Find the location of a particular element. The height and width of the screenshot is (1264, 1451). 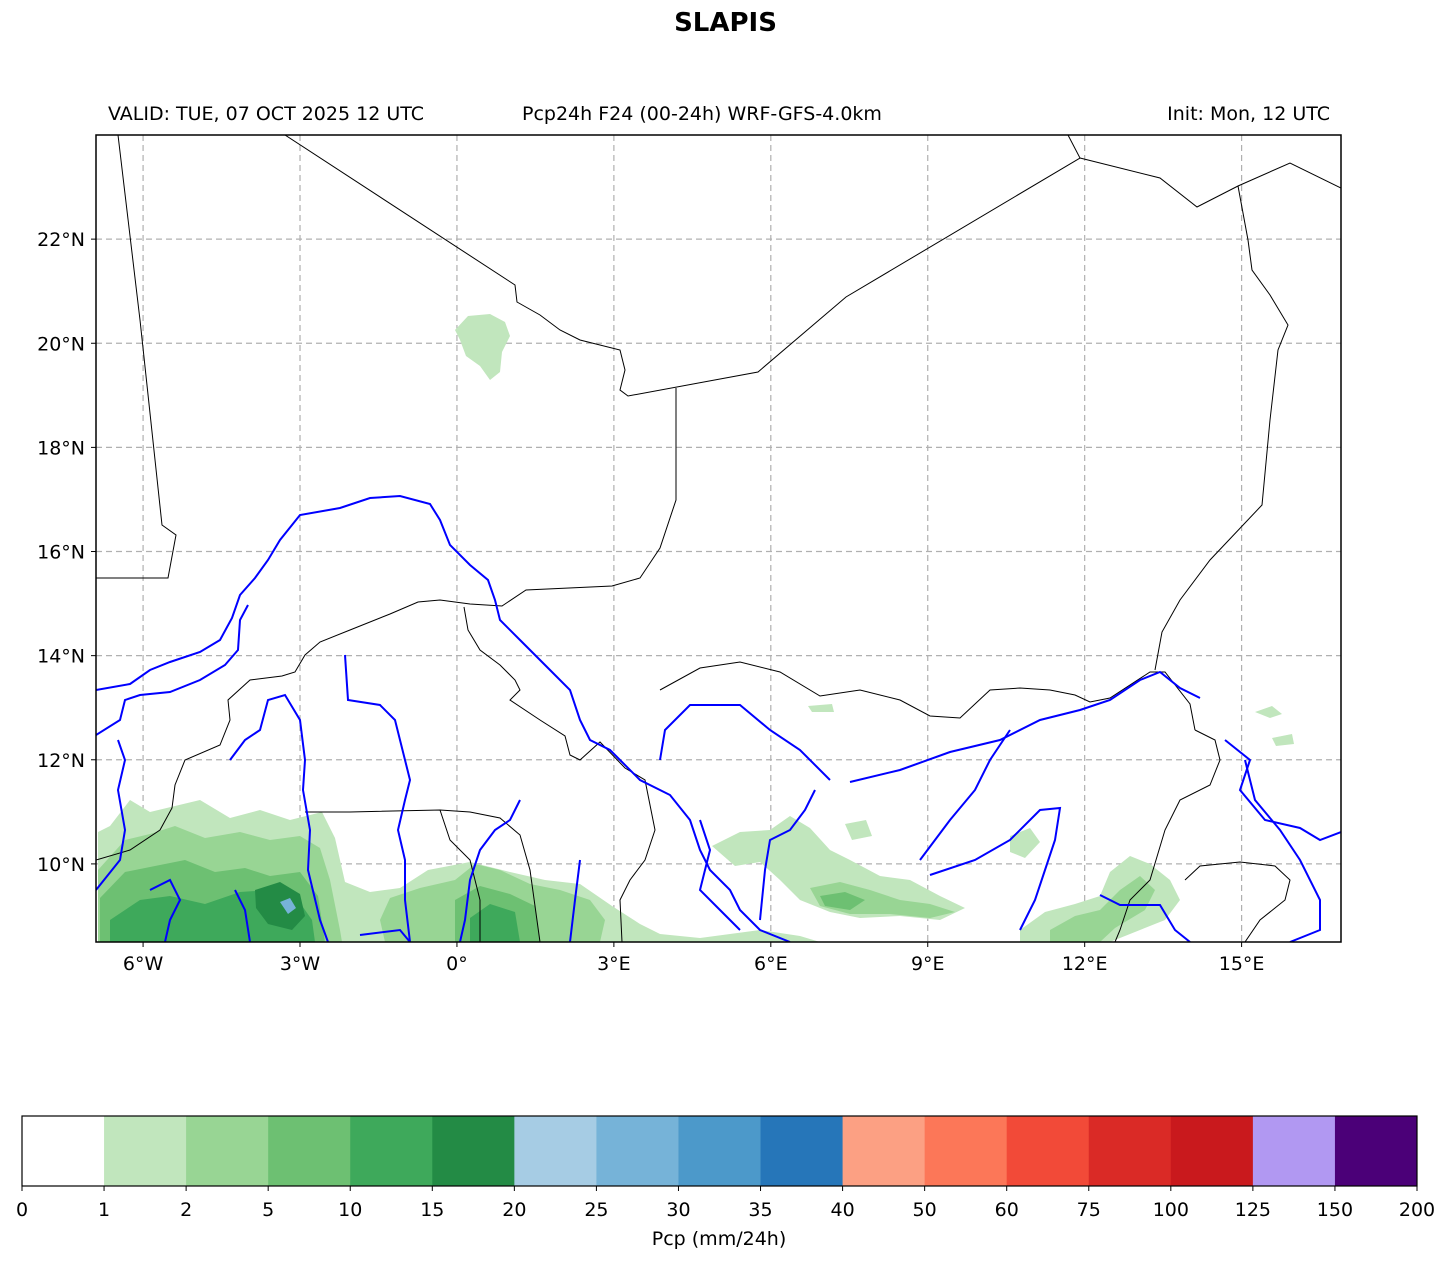

lat-tick-label: 20°N is located at coordinates (61, 344).